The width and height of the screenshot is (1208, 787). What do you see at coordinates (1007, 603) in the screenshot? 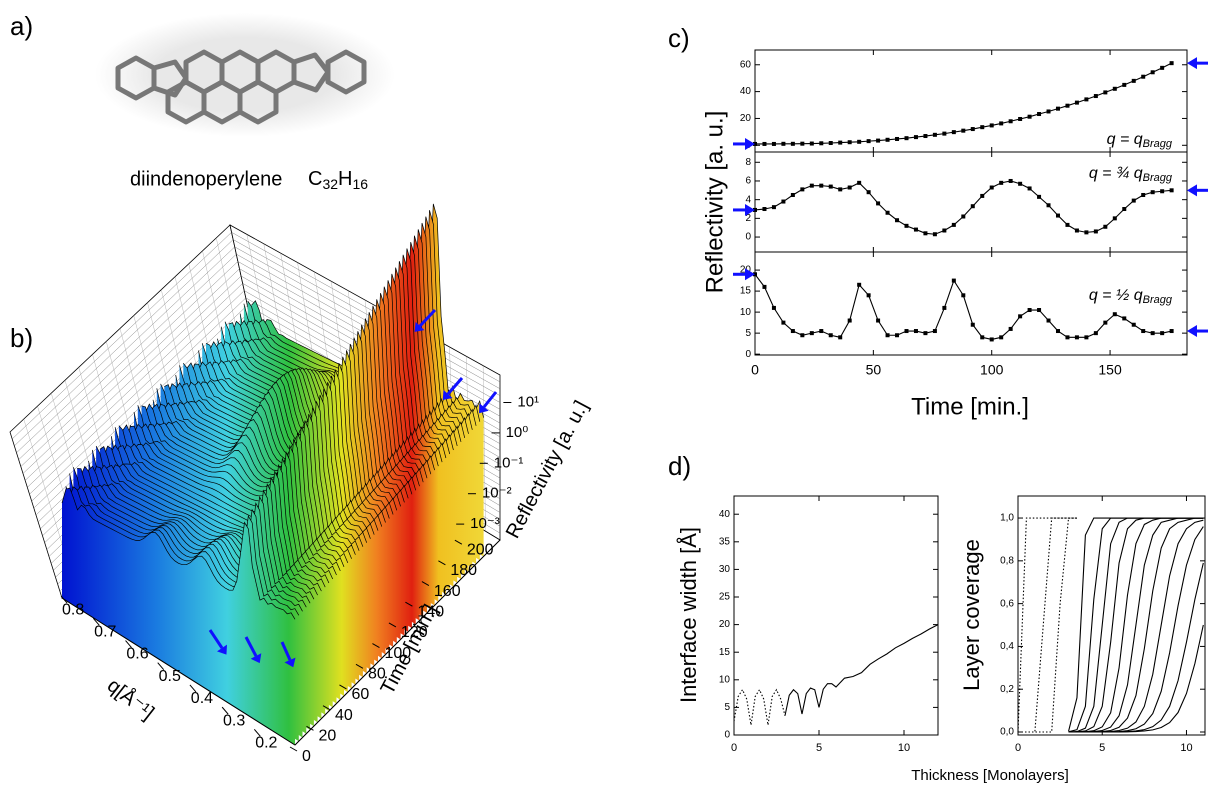
I see `y-tick-label: 0,6` at bounding box center [1007, 603].